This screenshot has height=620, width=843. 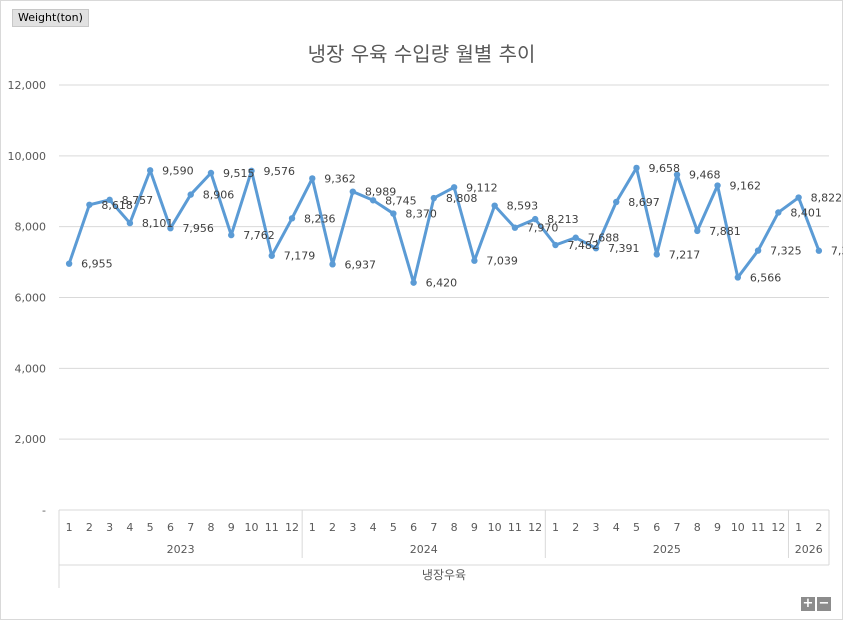 What do you see at coordinates (381, 192) in the screenshot?
I see `data-label: 8,989` at bounding box center [381, 192].